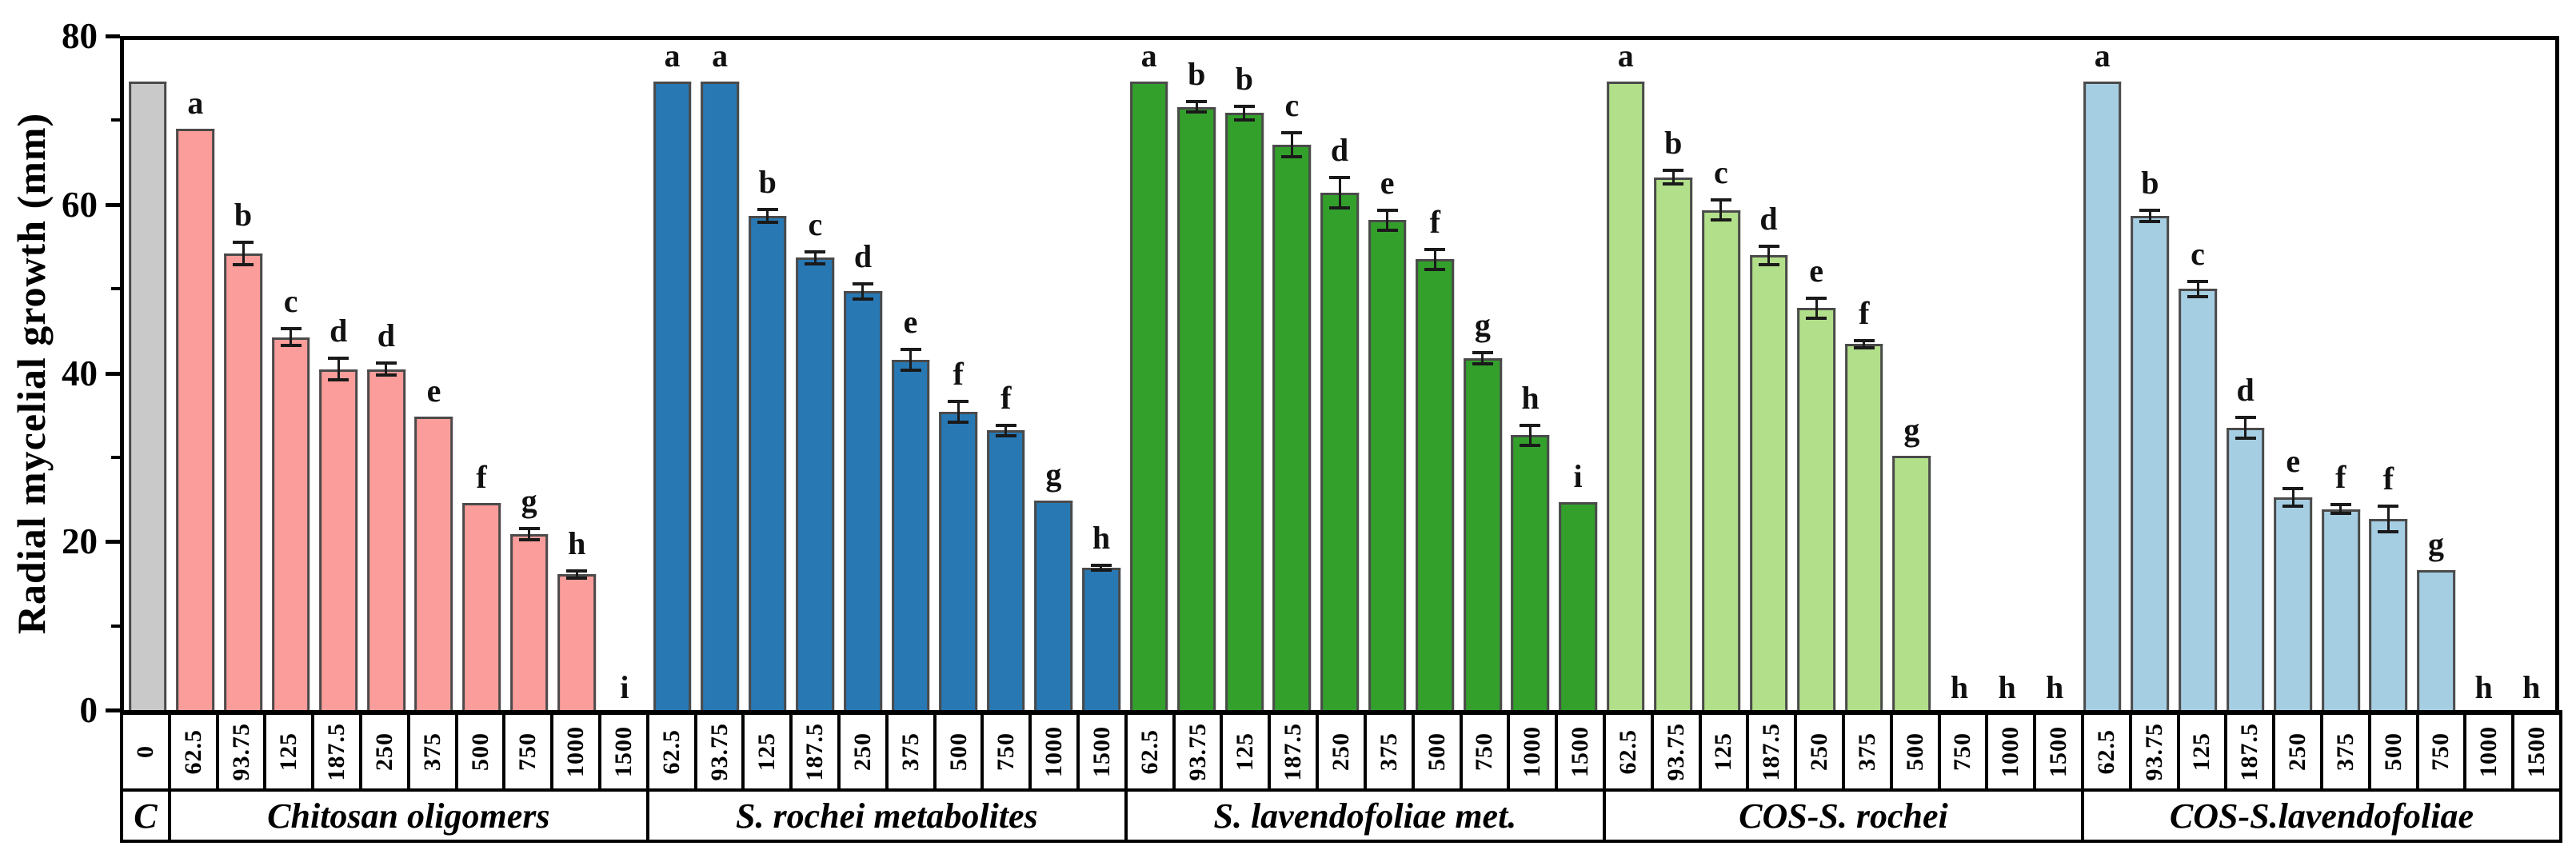 The image size is (2576, 866). I want to click on y-major-tick, so click(113, 710).